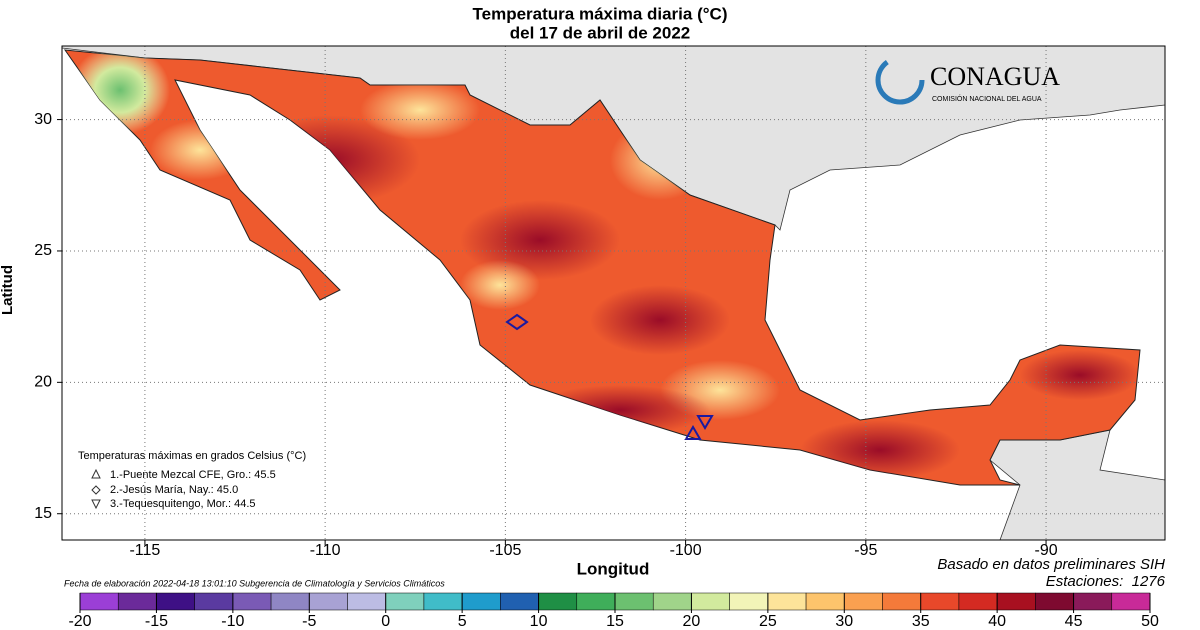  Describe the element at coordinates (600, 13) in the screenshot. I see `title-line-1: Temperatura máxima diaria (°C)` at that location.